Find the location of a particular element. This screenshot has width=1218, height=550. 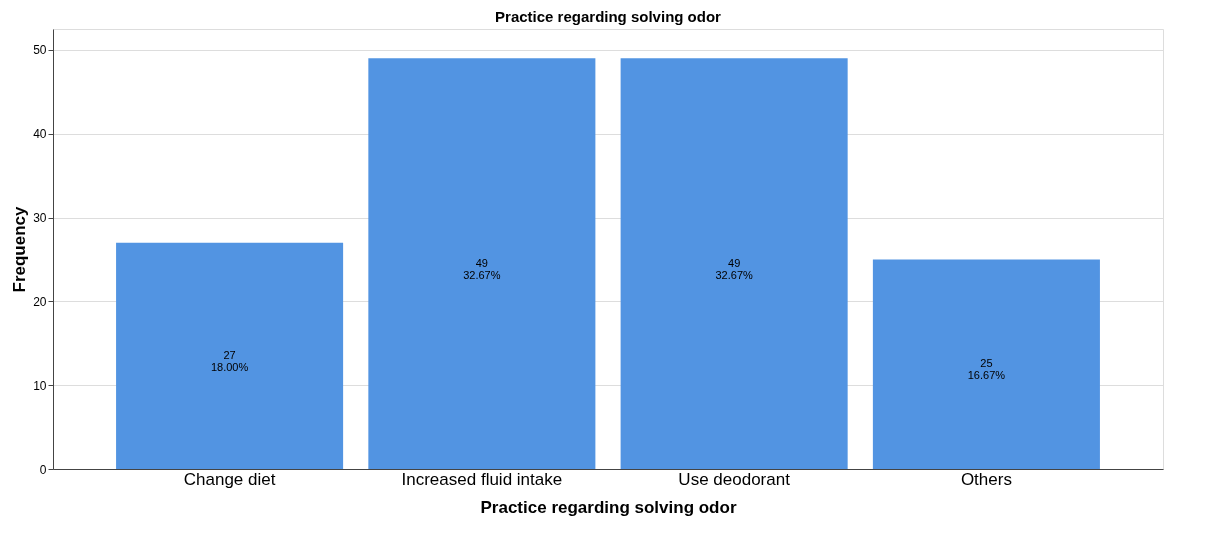

chart-title: Practice regarding solving odor is located at coordinates (608, 16).